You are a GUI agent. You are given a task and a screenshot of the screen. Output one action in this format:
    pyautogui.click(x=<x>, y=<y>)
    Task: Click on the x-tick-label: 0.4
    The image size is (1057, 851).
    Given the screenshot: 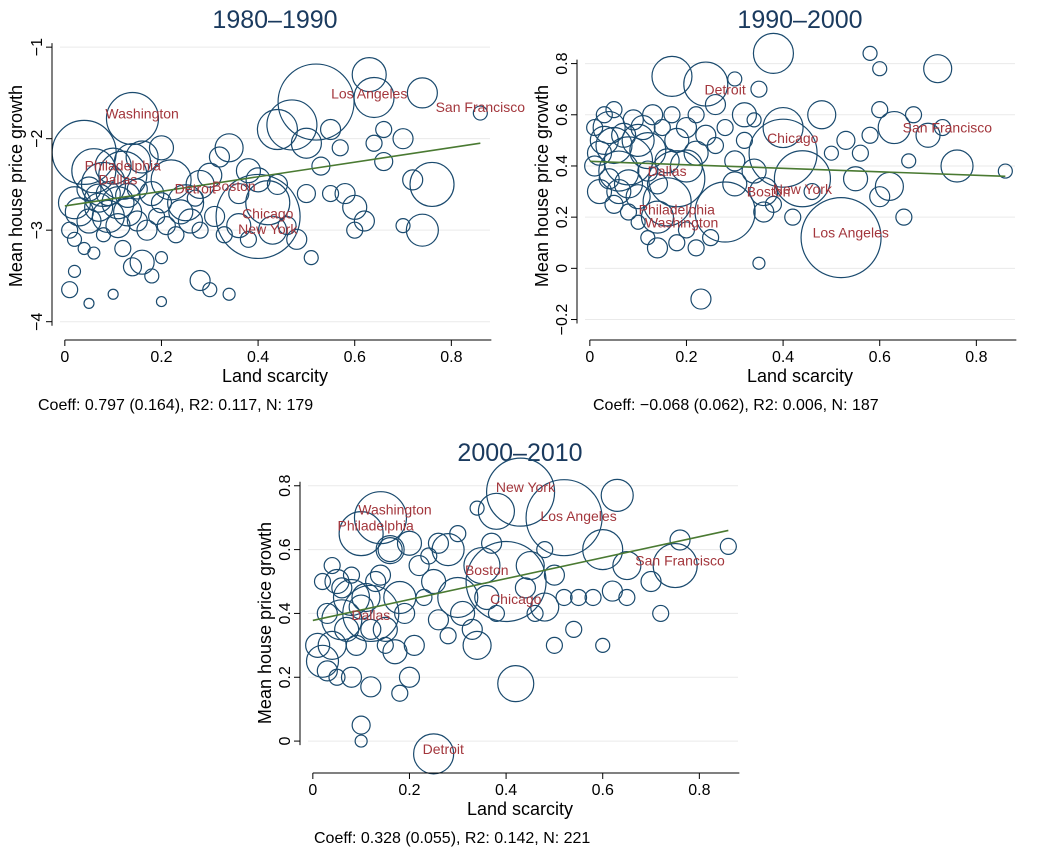 What is the action you would take?
    pyautogui.click(x=783, y=357)
    